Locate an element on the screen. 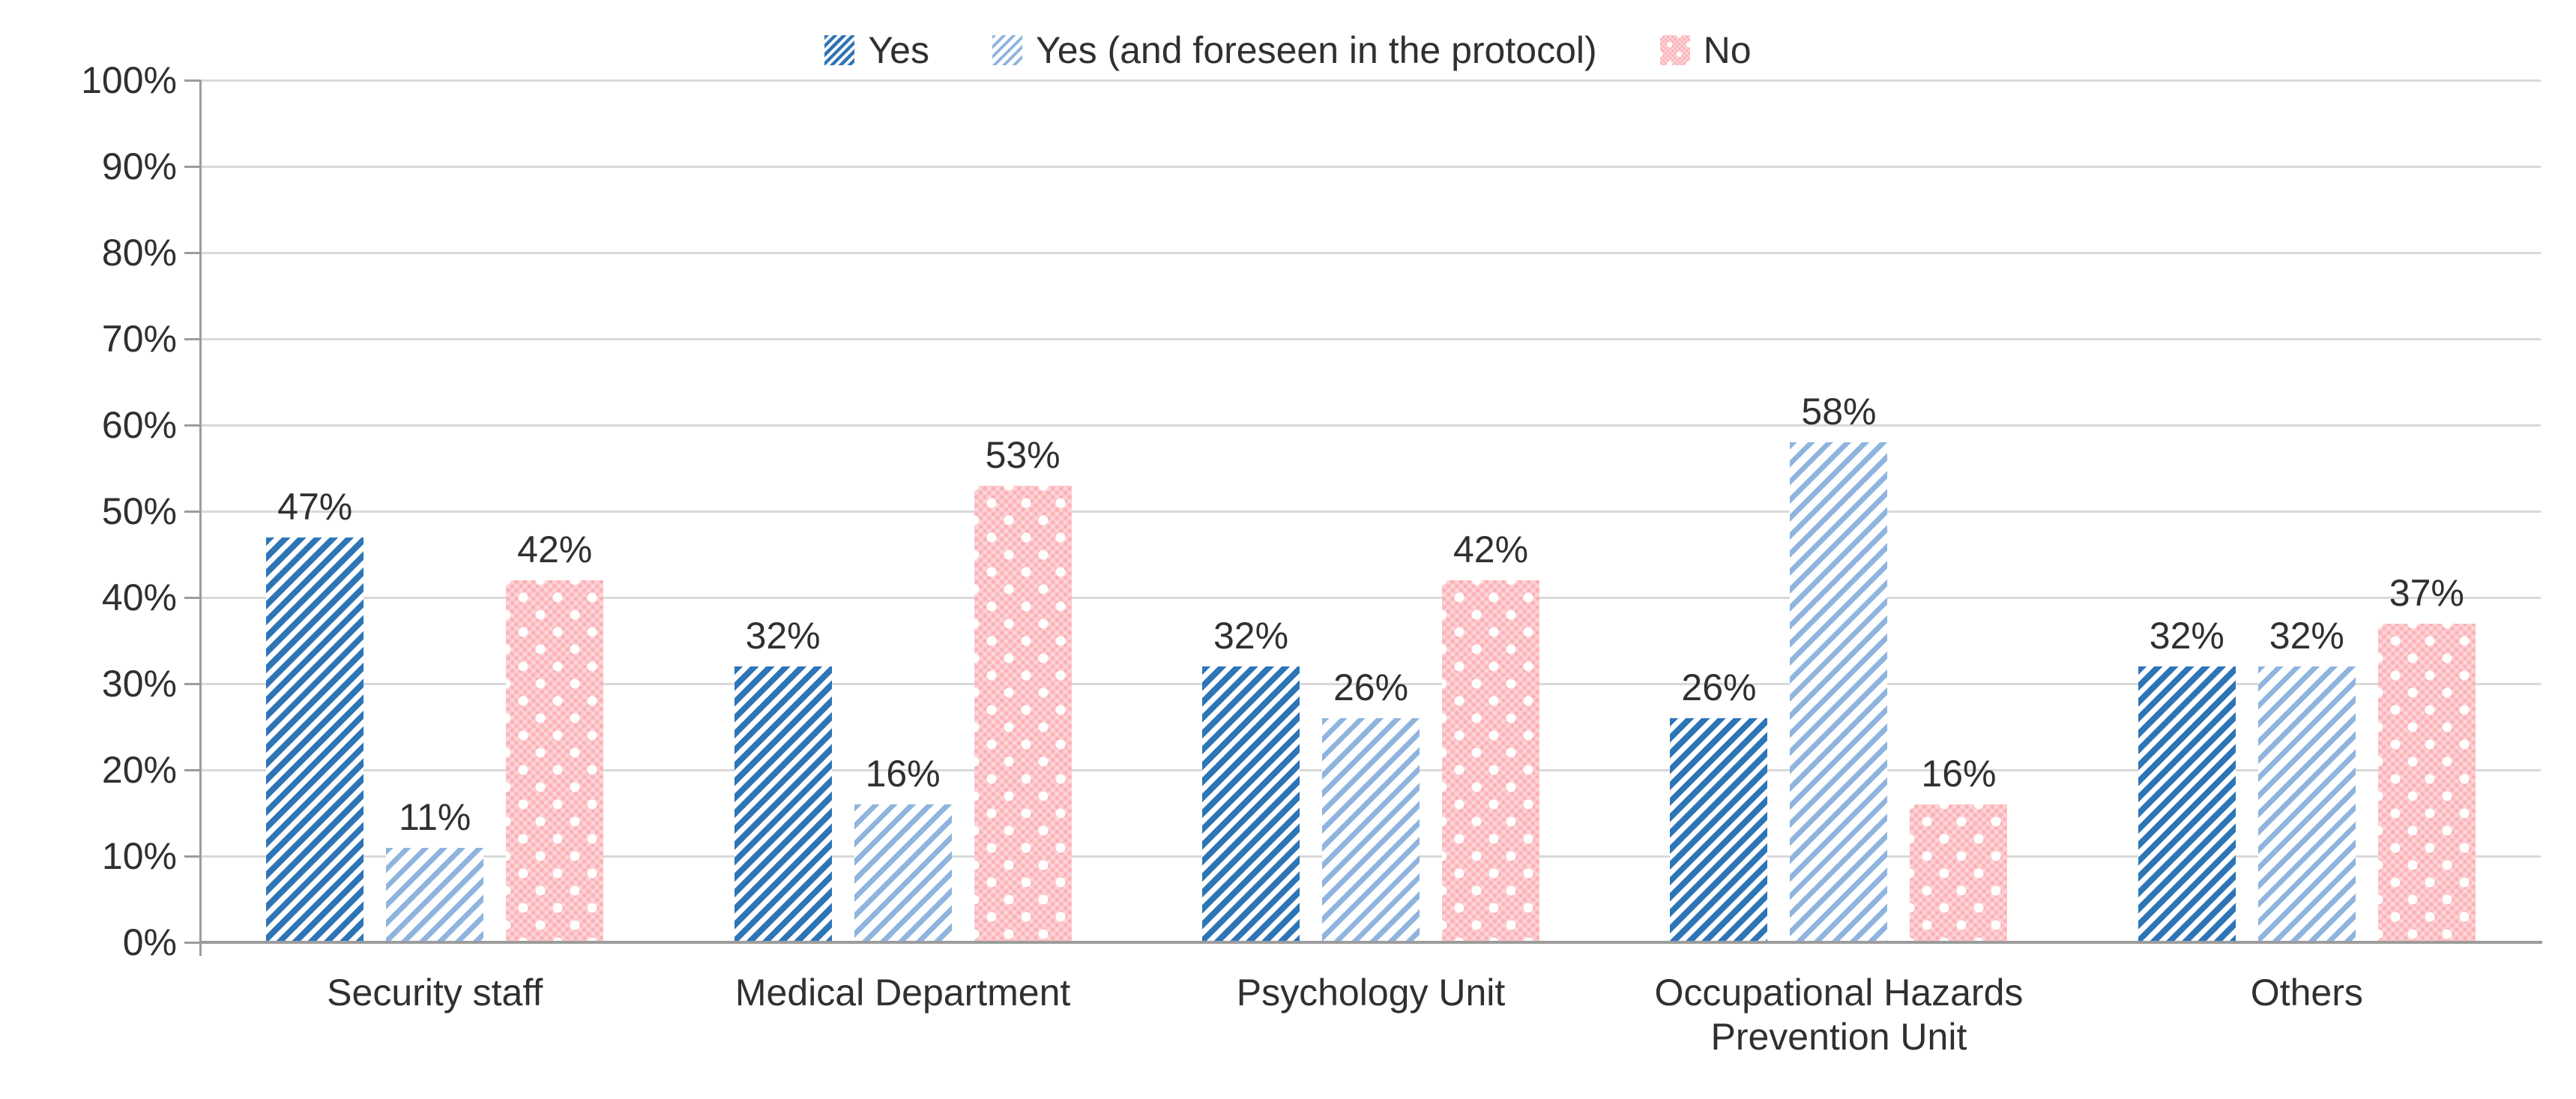 The width and height of the screenshot is (2576, 1099). y-axis-tick-label: 10% is located at coordinates (139, 856).